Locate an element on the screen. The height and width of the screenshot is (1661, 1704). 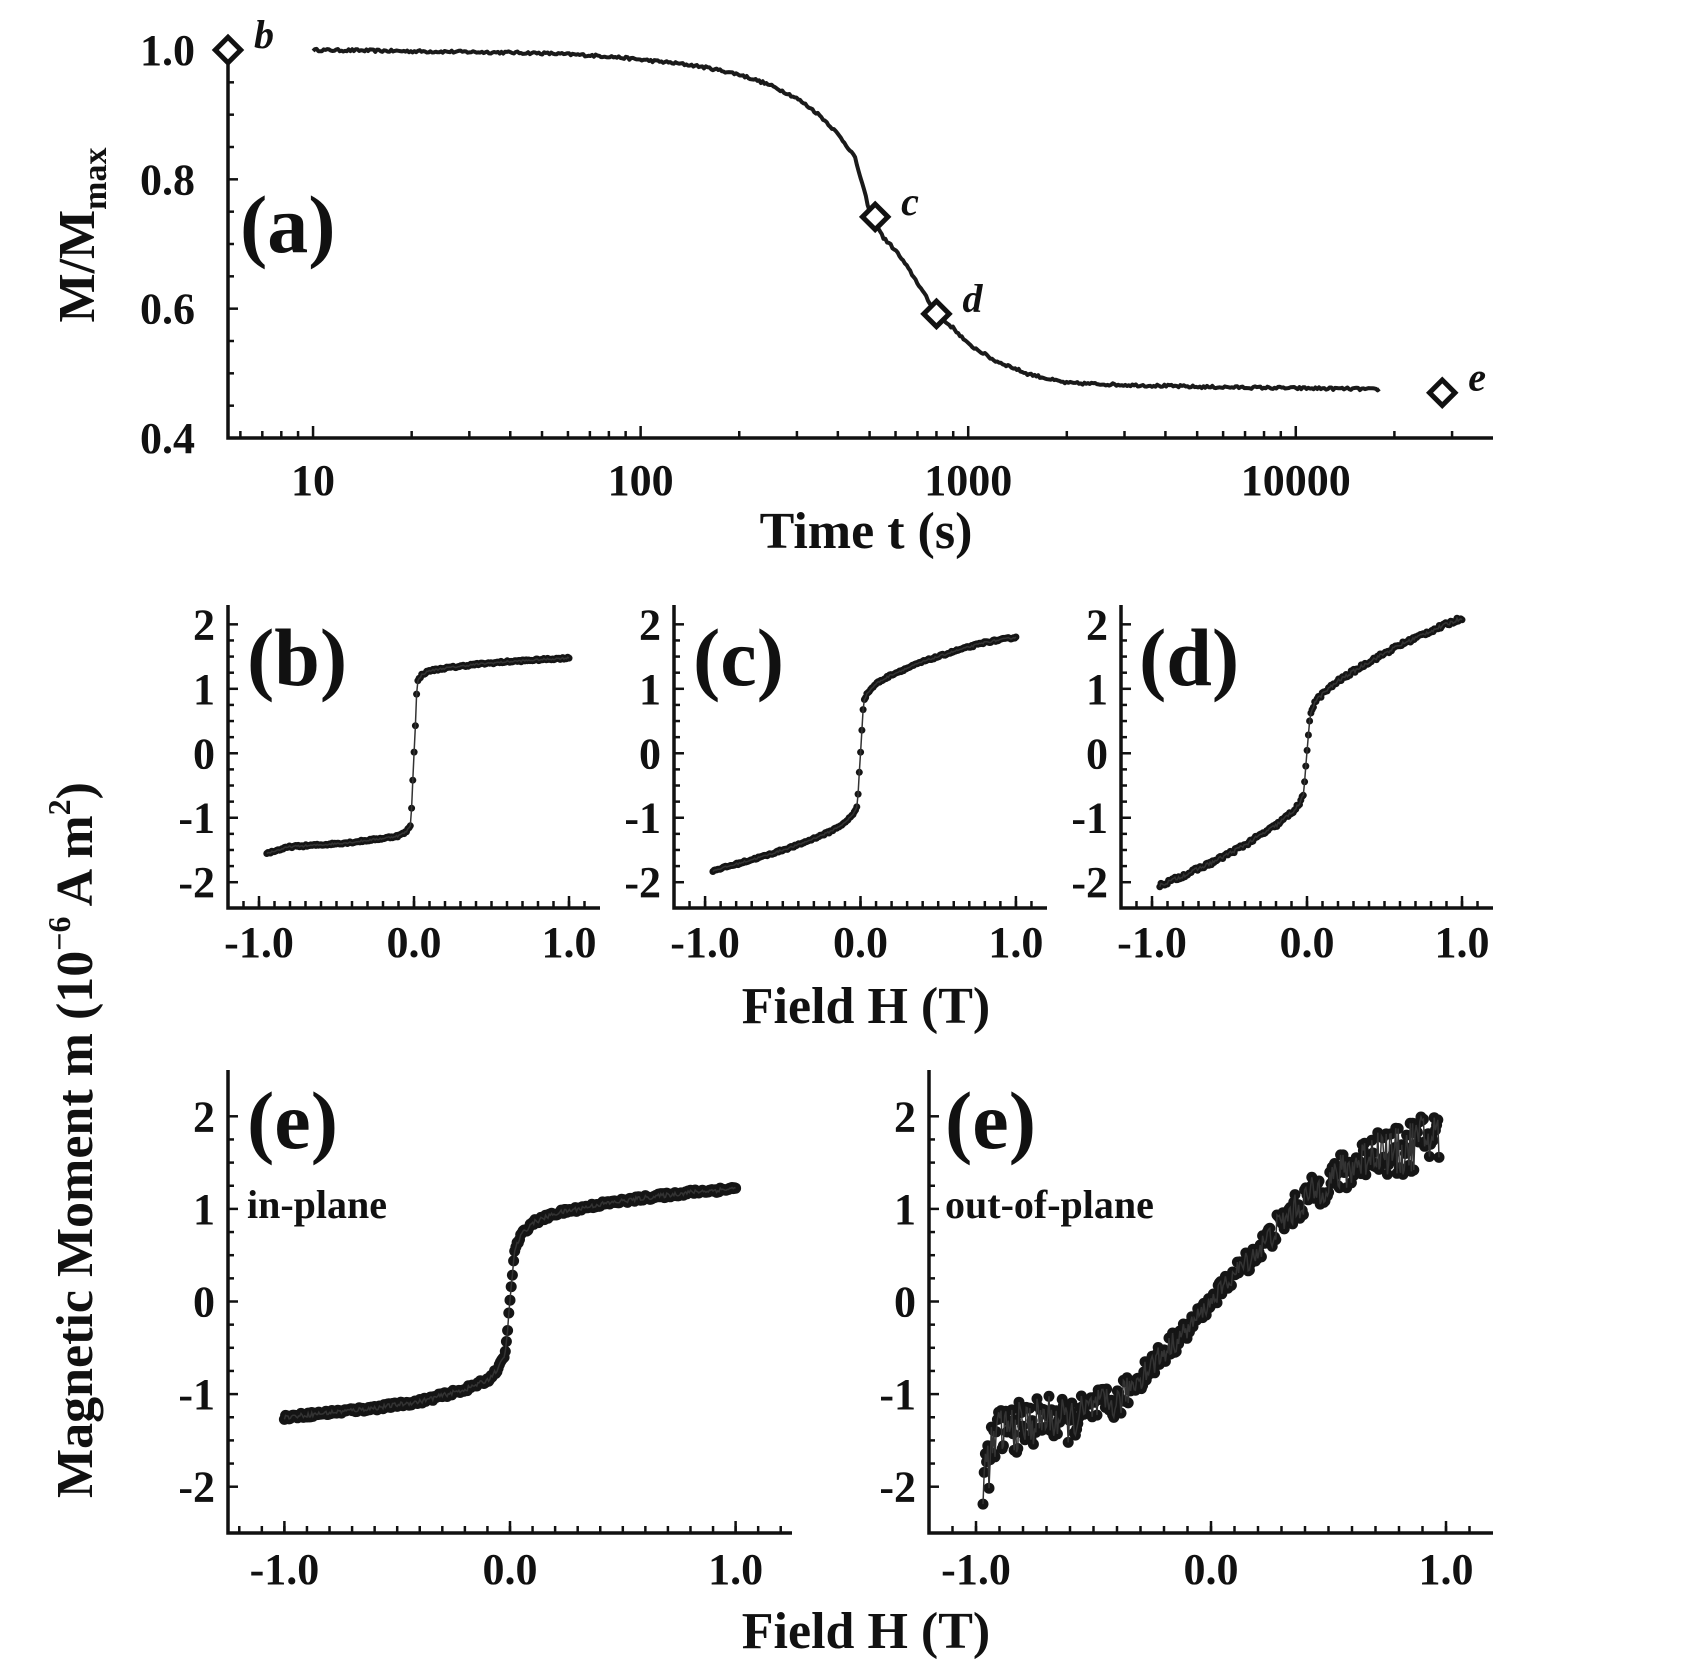
panel-a-ytick-label: 0.4 is located at coordinates (167, 438).